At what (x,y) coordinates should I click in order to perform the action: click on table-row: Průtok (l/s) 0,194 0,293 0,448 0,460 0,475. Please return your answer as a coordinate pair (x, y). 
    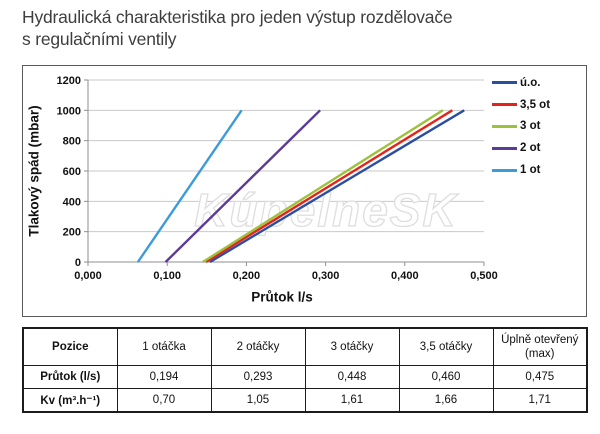
    Looking at the image, I should click on (305, 377).